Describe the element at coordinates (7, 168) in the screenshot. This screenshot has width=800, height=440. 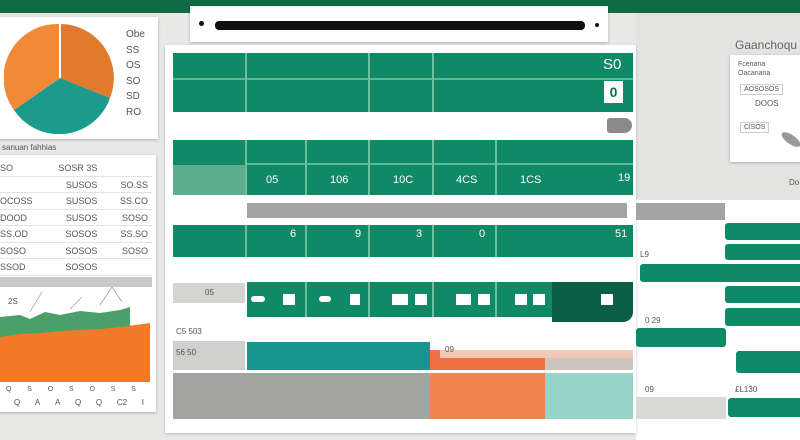
I see `table-cell: SO` at that location.